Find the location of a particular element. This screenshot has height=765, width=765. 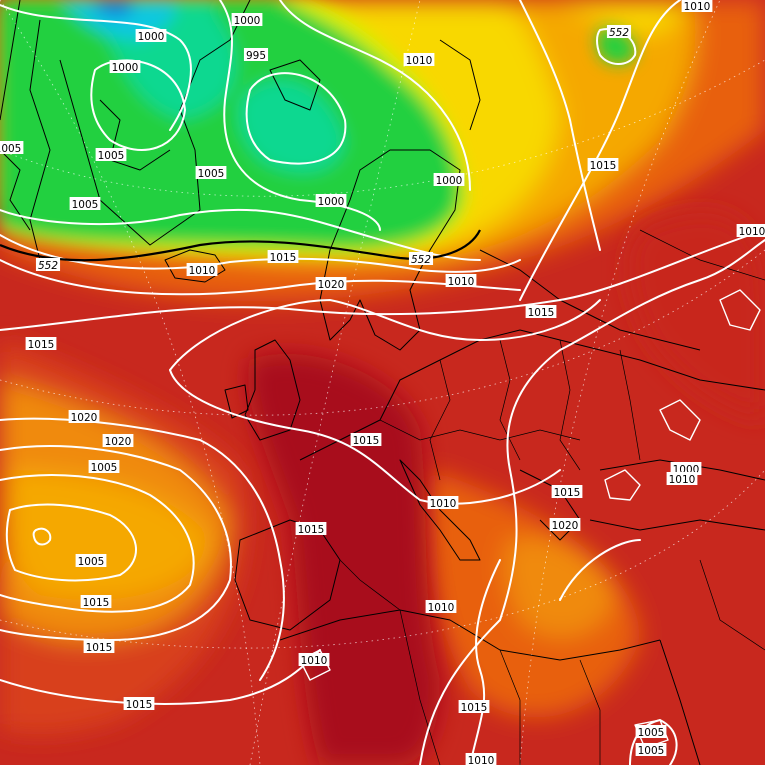

yellow-patch-ne is located at coordinates (625, 17).